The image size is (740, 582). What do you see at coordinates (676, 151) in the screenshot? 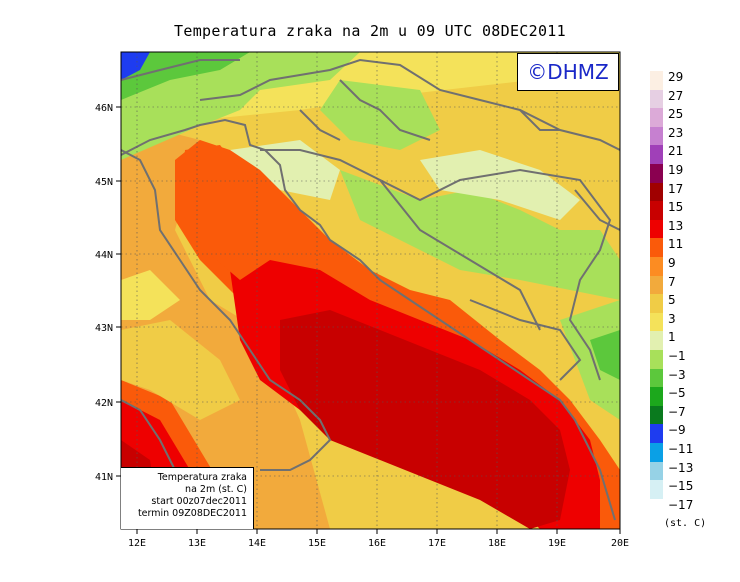
I see `legend-label: 21` at bounding box center [676, 151].